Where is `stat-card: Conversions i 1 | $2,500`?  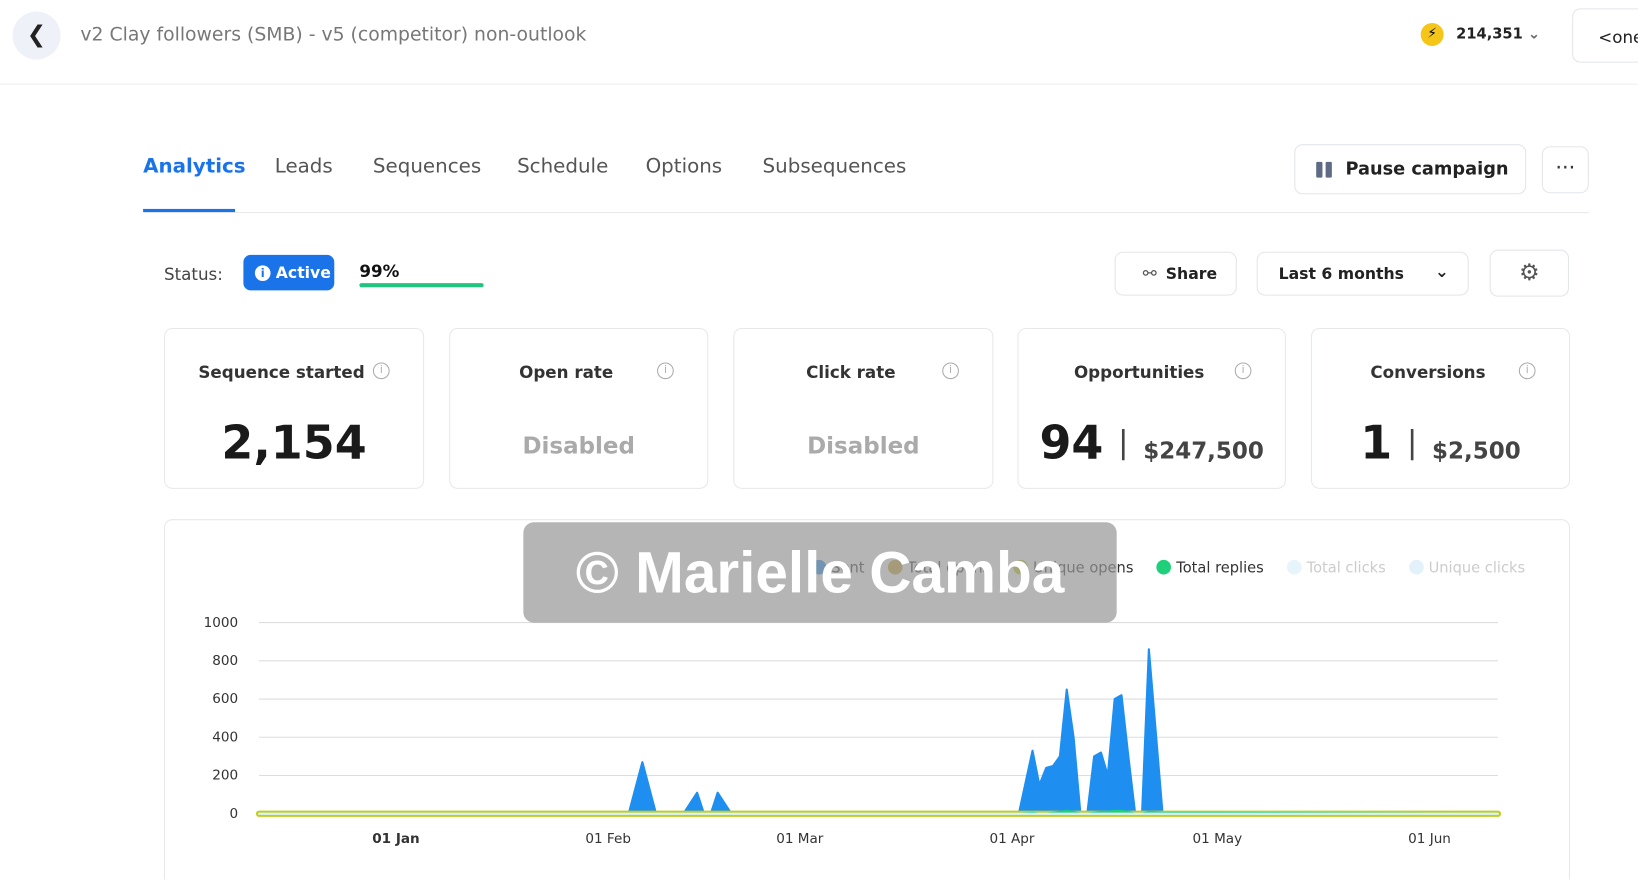
stat-card: Conversions i 1 | $2,500 is located at coordinates (1440, 408).